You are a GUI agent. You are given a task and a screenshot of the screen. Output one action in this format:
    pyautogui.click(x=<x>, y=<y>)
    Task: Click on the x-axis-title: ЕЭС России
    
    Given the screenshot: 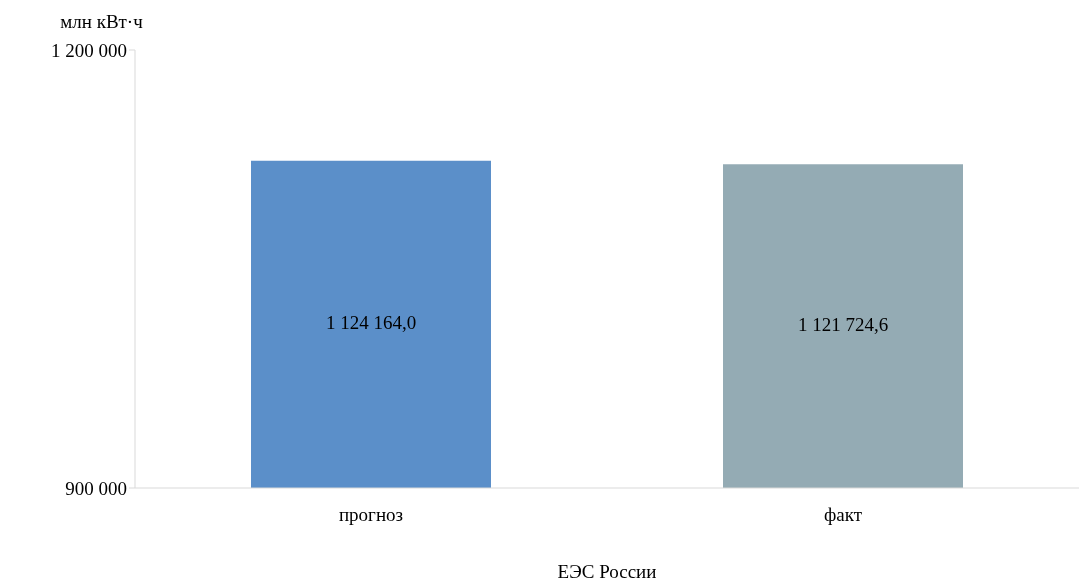 What is the action you would take?
    pyautogui.click(x=607, y=570)
    